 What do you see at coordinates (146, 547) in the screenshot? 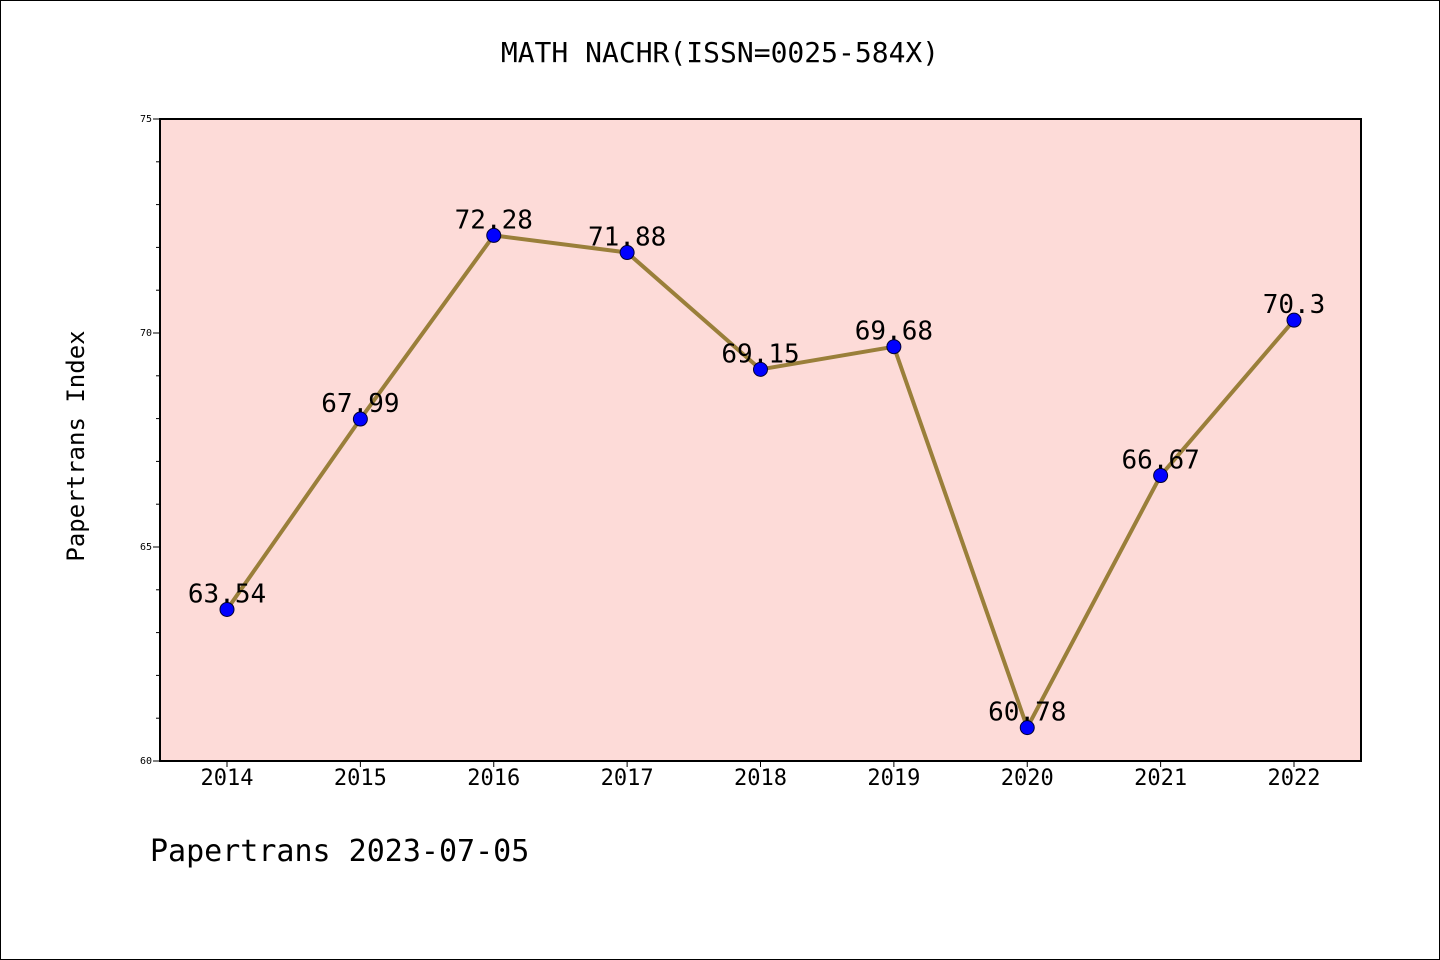
I see `y-tick-label: 65` at bounding box center [146, 547].